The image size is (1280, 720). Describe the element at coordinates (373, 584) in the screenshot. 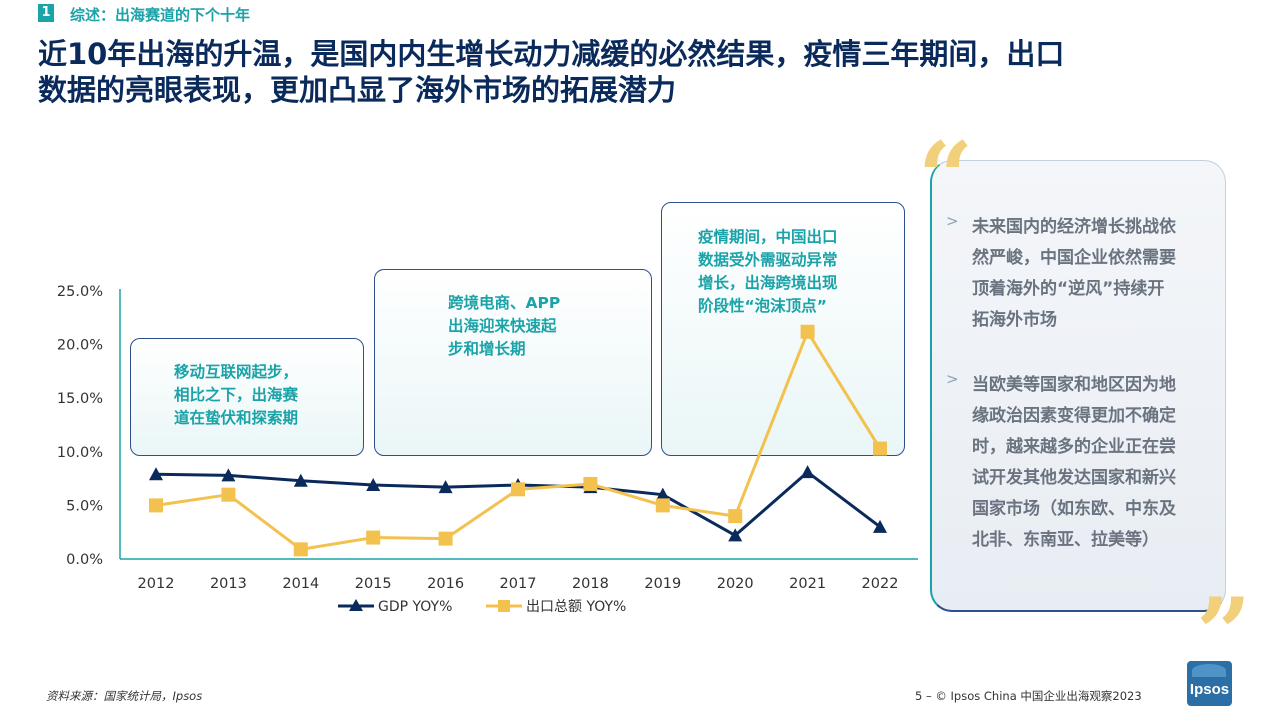

I see `x-tick-label: 2015` at that location.